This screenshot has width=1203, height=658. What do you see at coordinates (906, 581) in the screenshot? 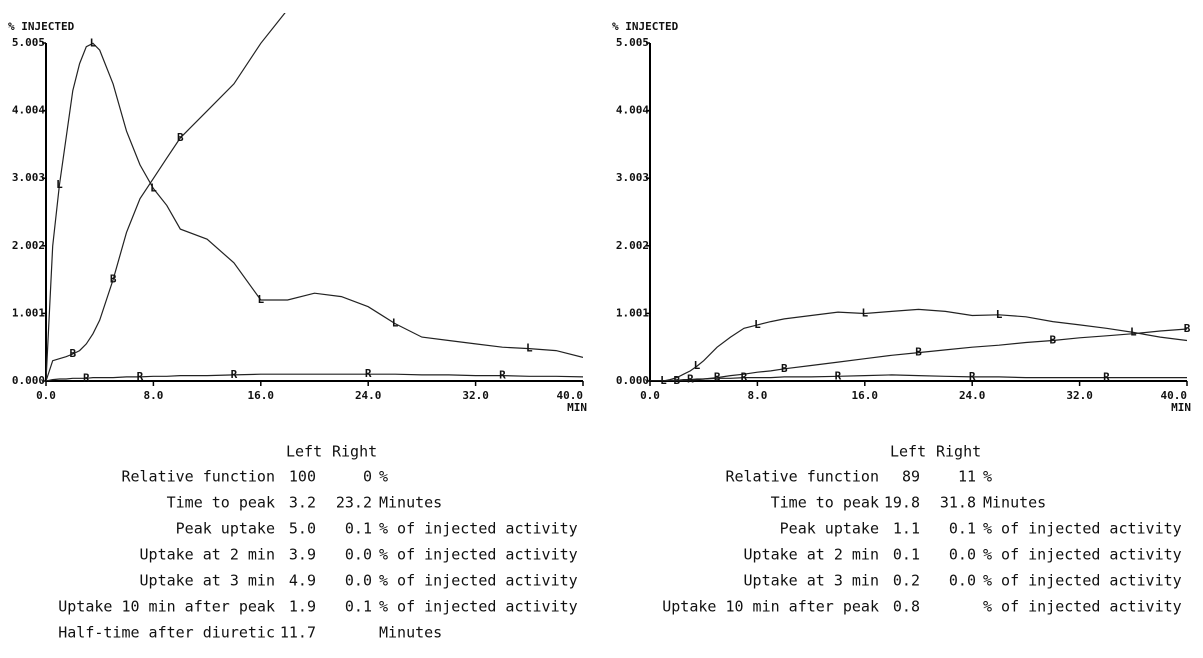
I see `left-value: 0.2` at bounding box center [906, 581].